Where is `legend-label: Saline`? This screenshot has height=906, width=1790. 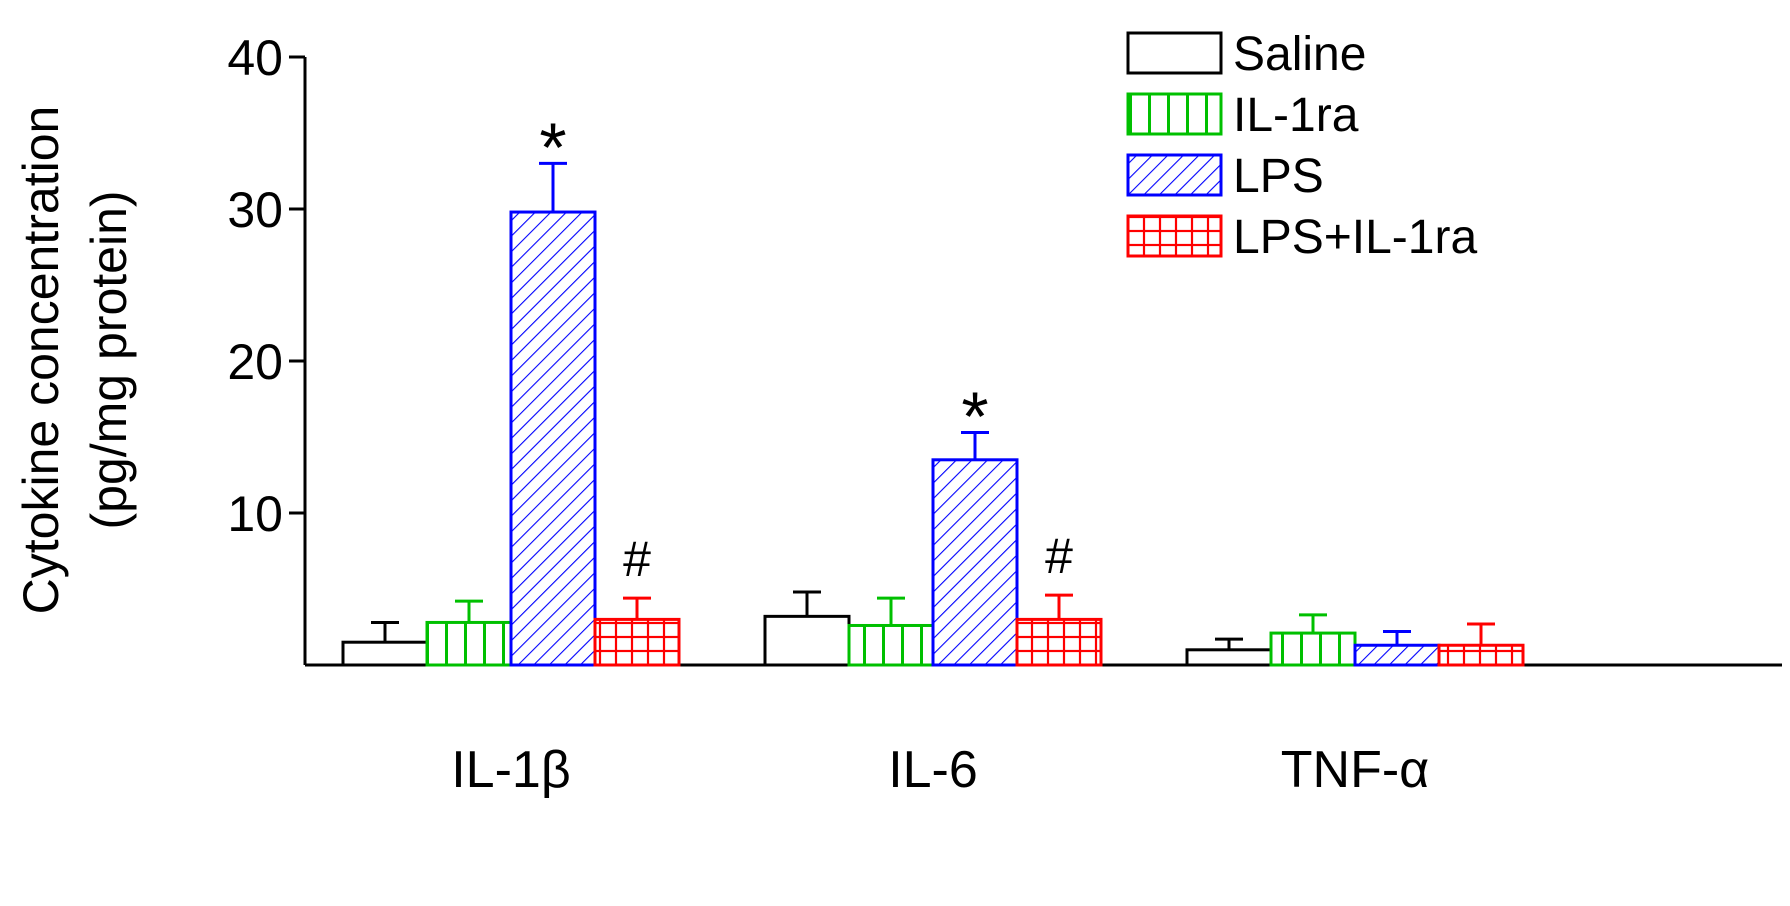 legend-label: Saline is located at coordinates (1299, 54).